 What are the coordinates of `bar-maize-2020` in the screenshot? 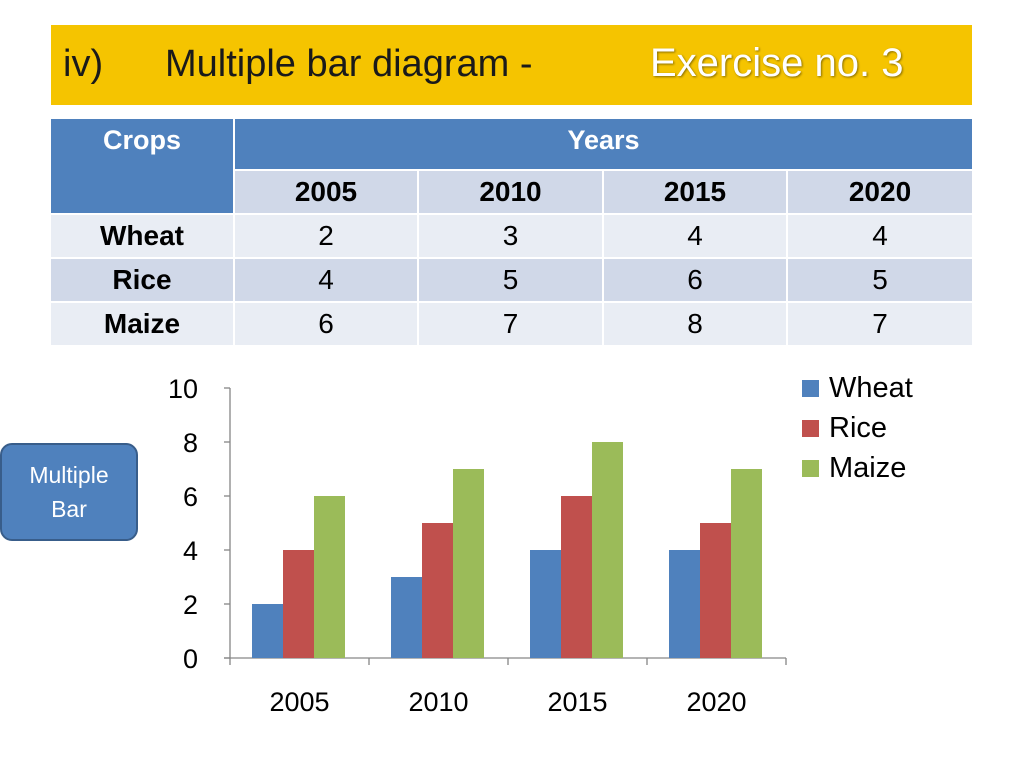 It's located at (746, 563).